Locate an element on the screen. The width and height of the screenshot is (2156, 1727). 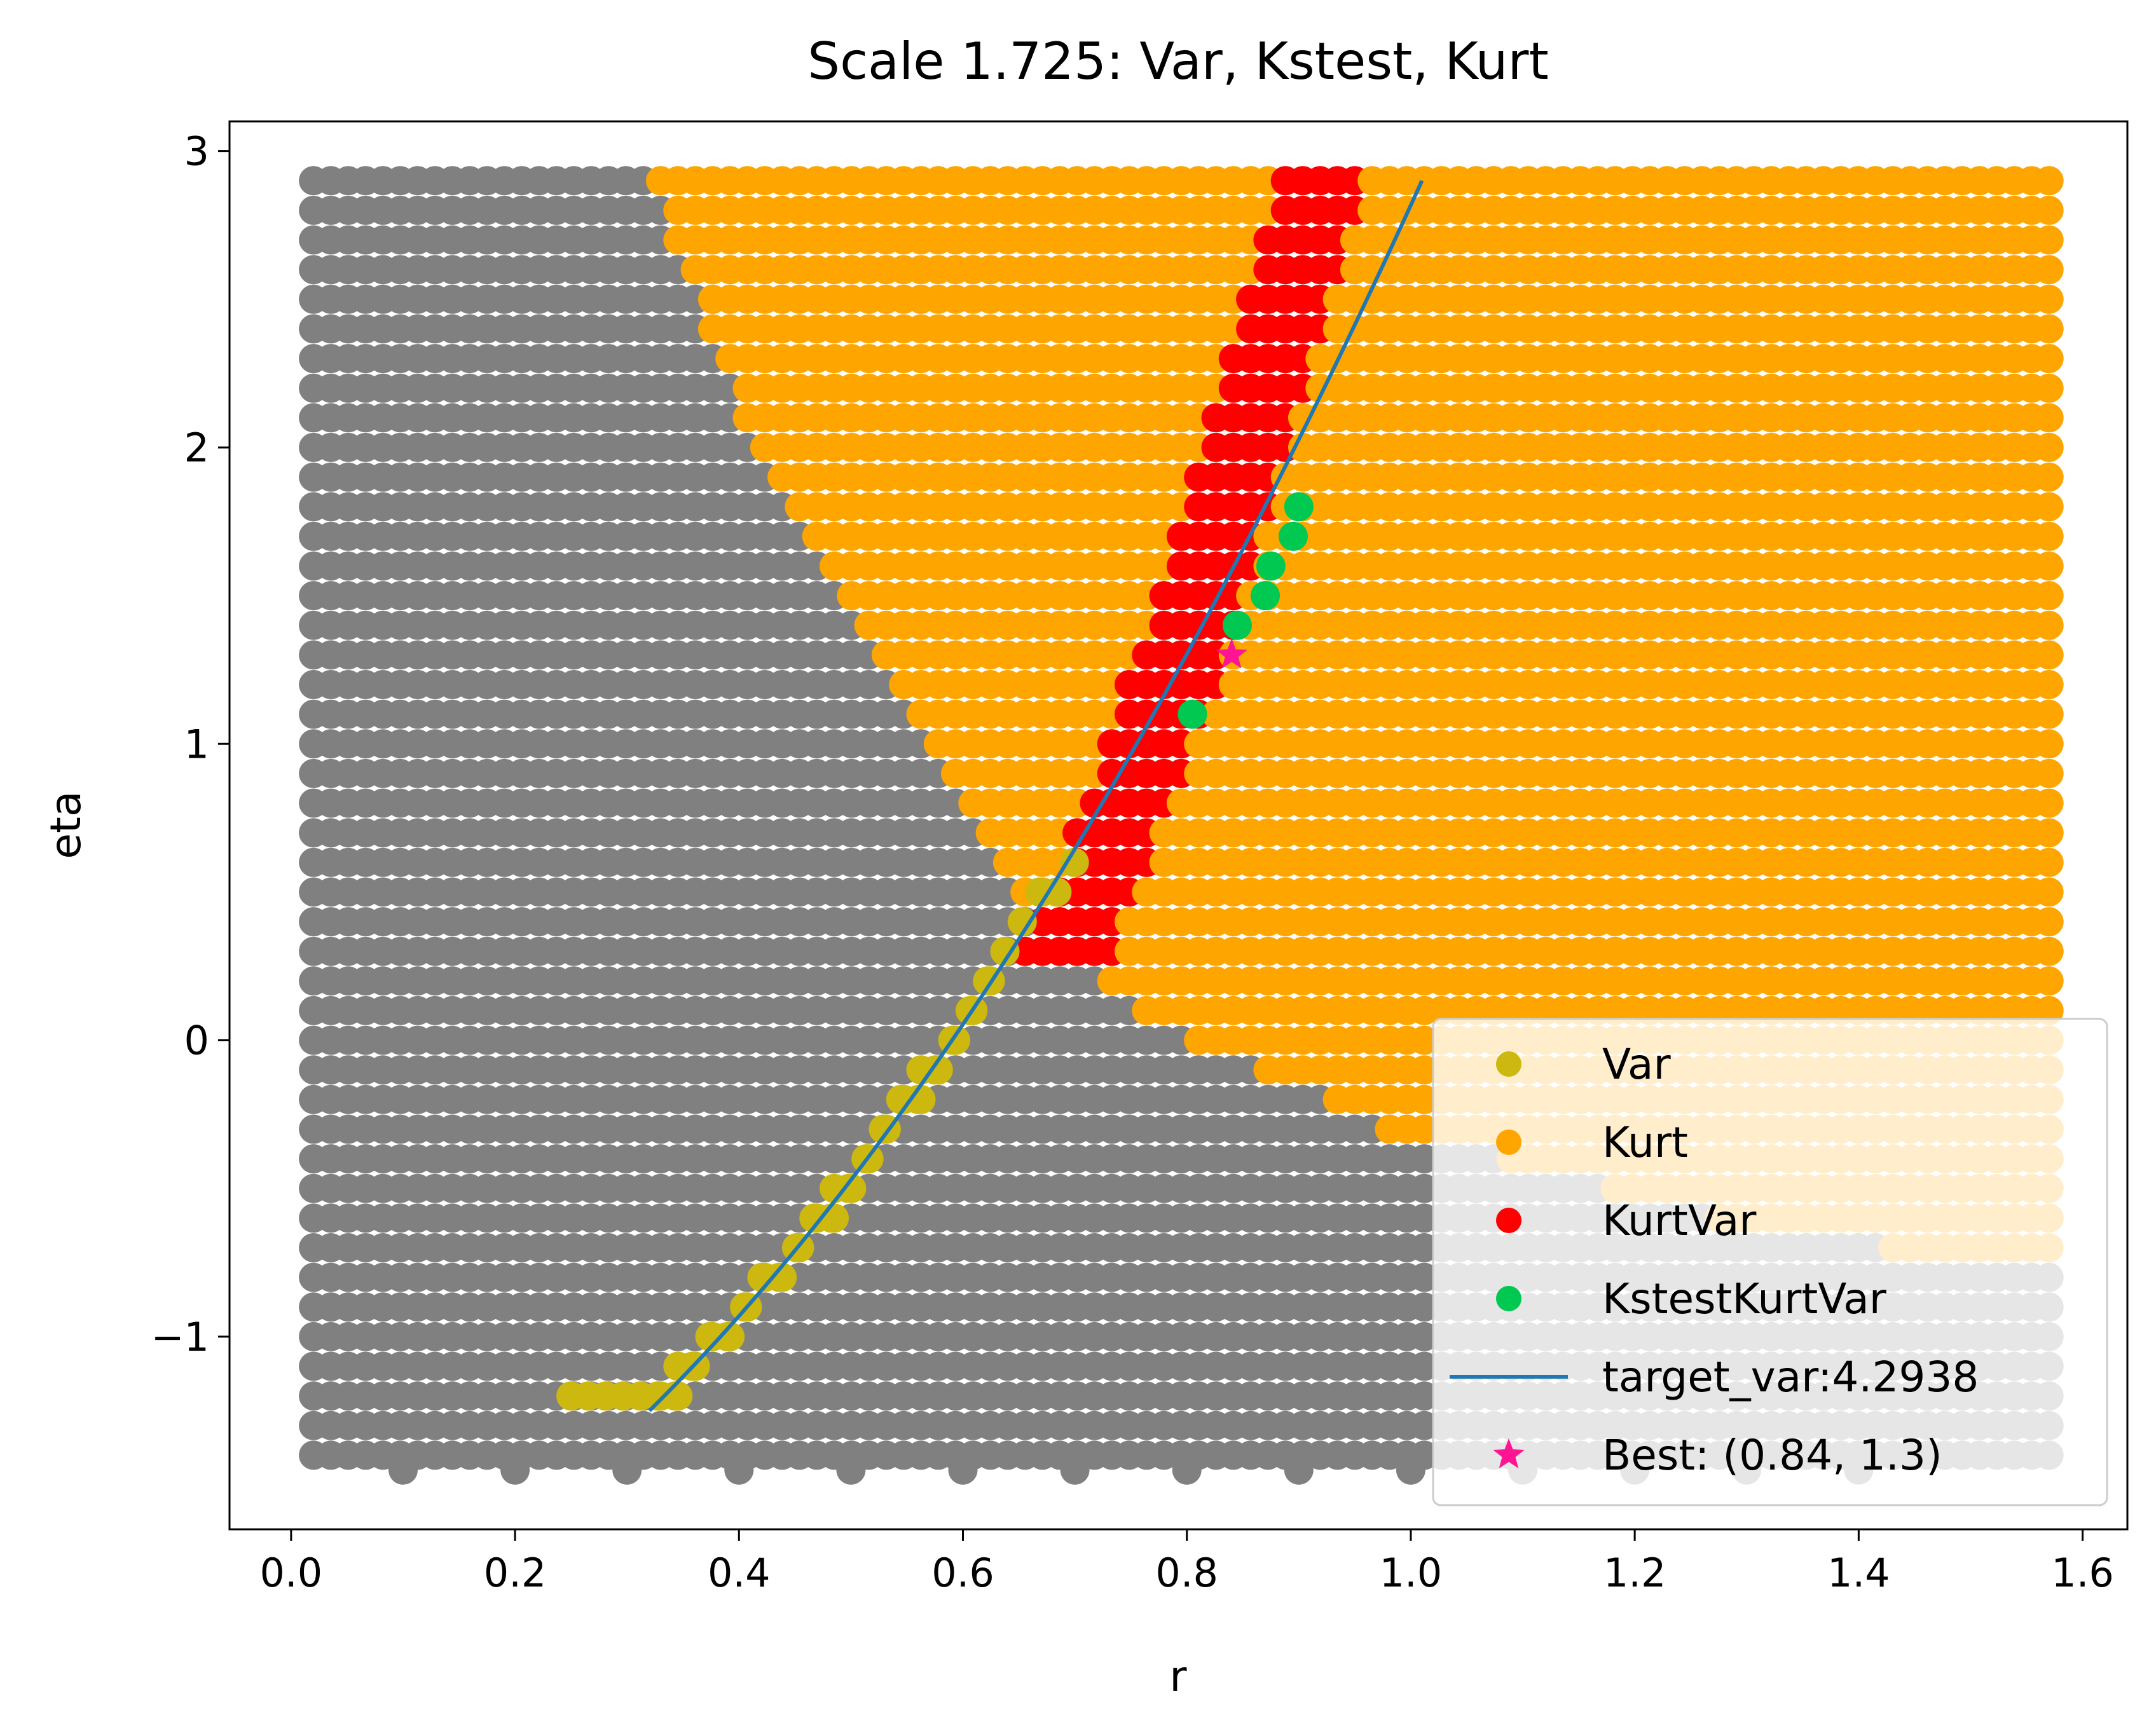
legend-marker-kurt is located at coordinates (1509, 1142).